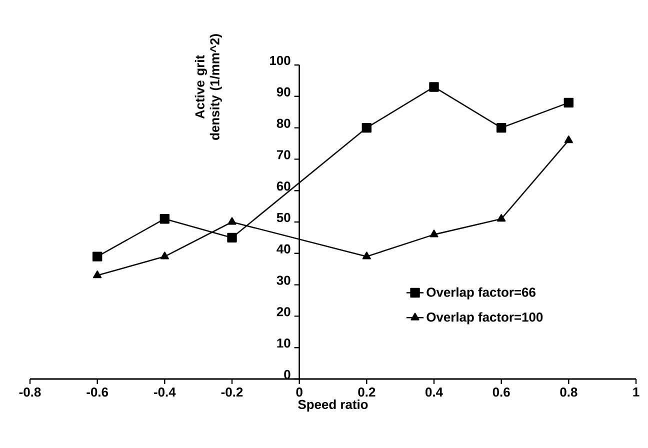  What do you see at coordinates (97, 392) in the screenshot?
I see `x-tick-label: -0.6` at bounding box center [97, 392].